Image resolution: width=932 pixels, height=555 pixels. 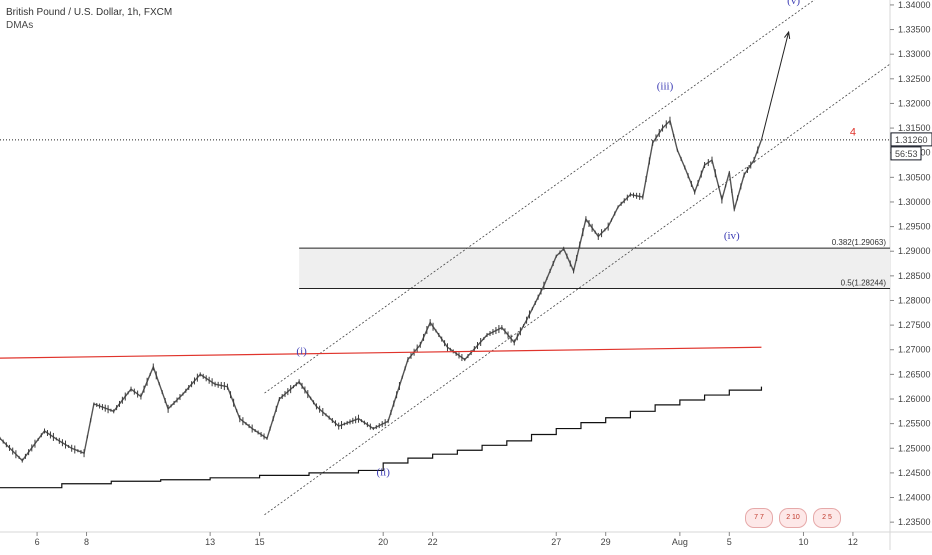 What do you see at coordinates (914, 54) in the screenshot?
I see `y-tick-label: 1.33000` at bounding box center [914, 54].